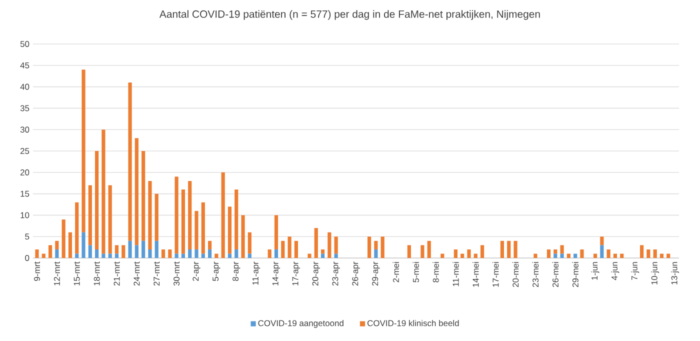  What do you see at coordinates (301, 324) in the screenshot?
I see `legend-label: COVID-19 aangetoond` at bounding box center [301, 324].